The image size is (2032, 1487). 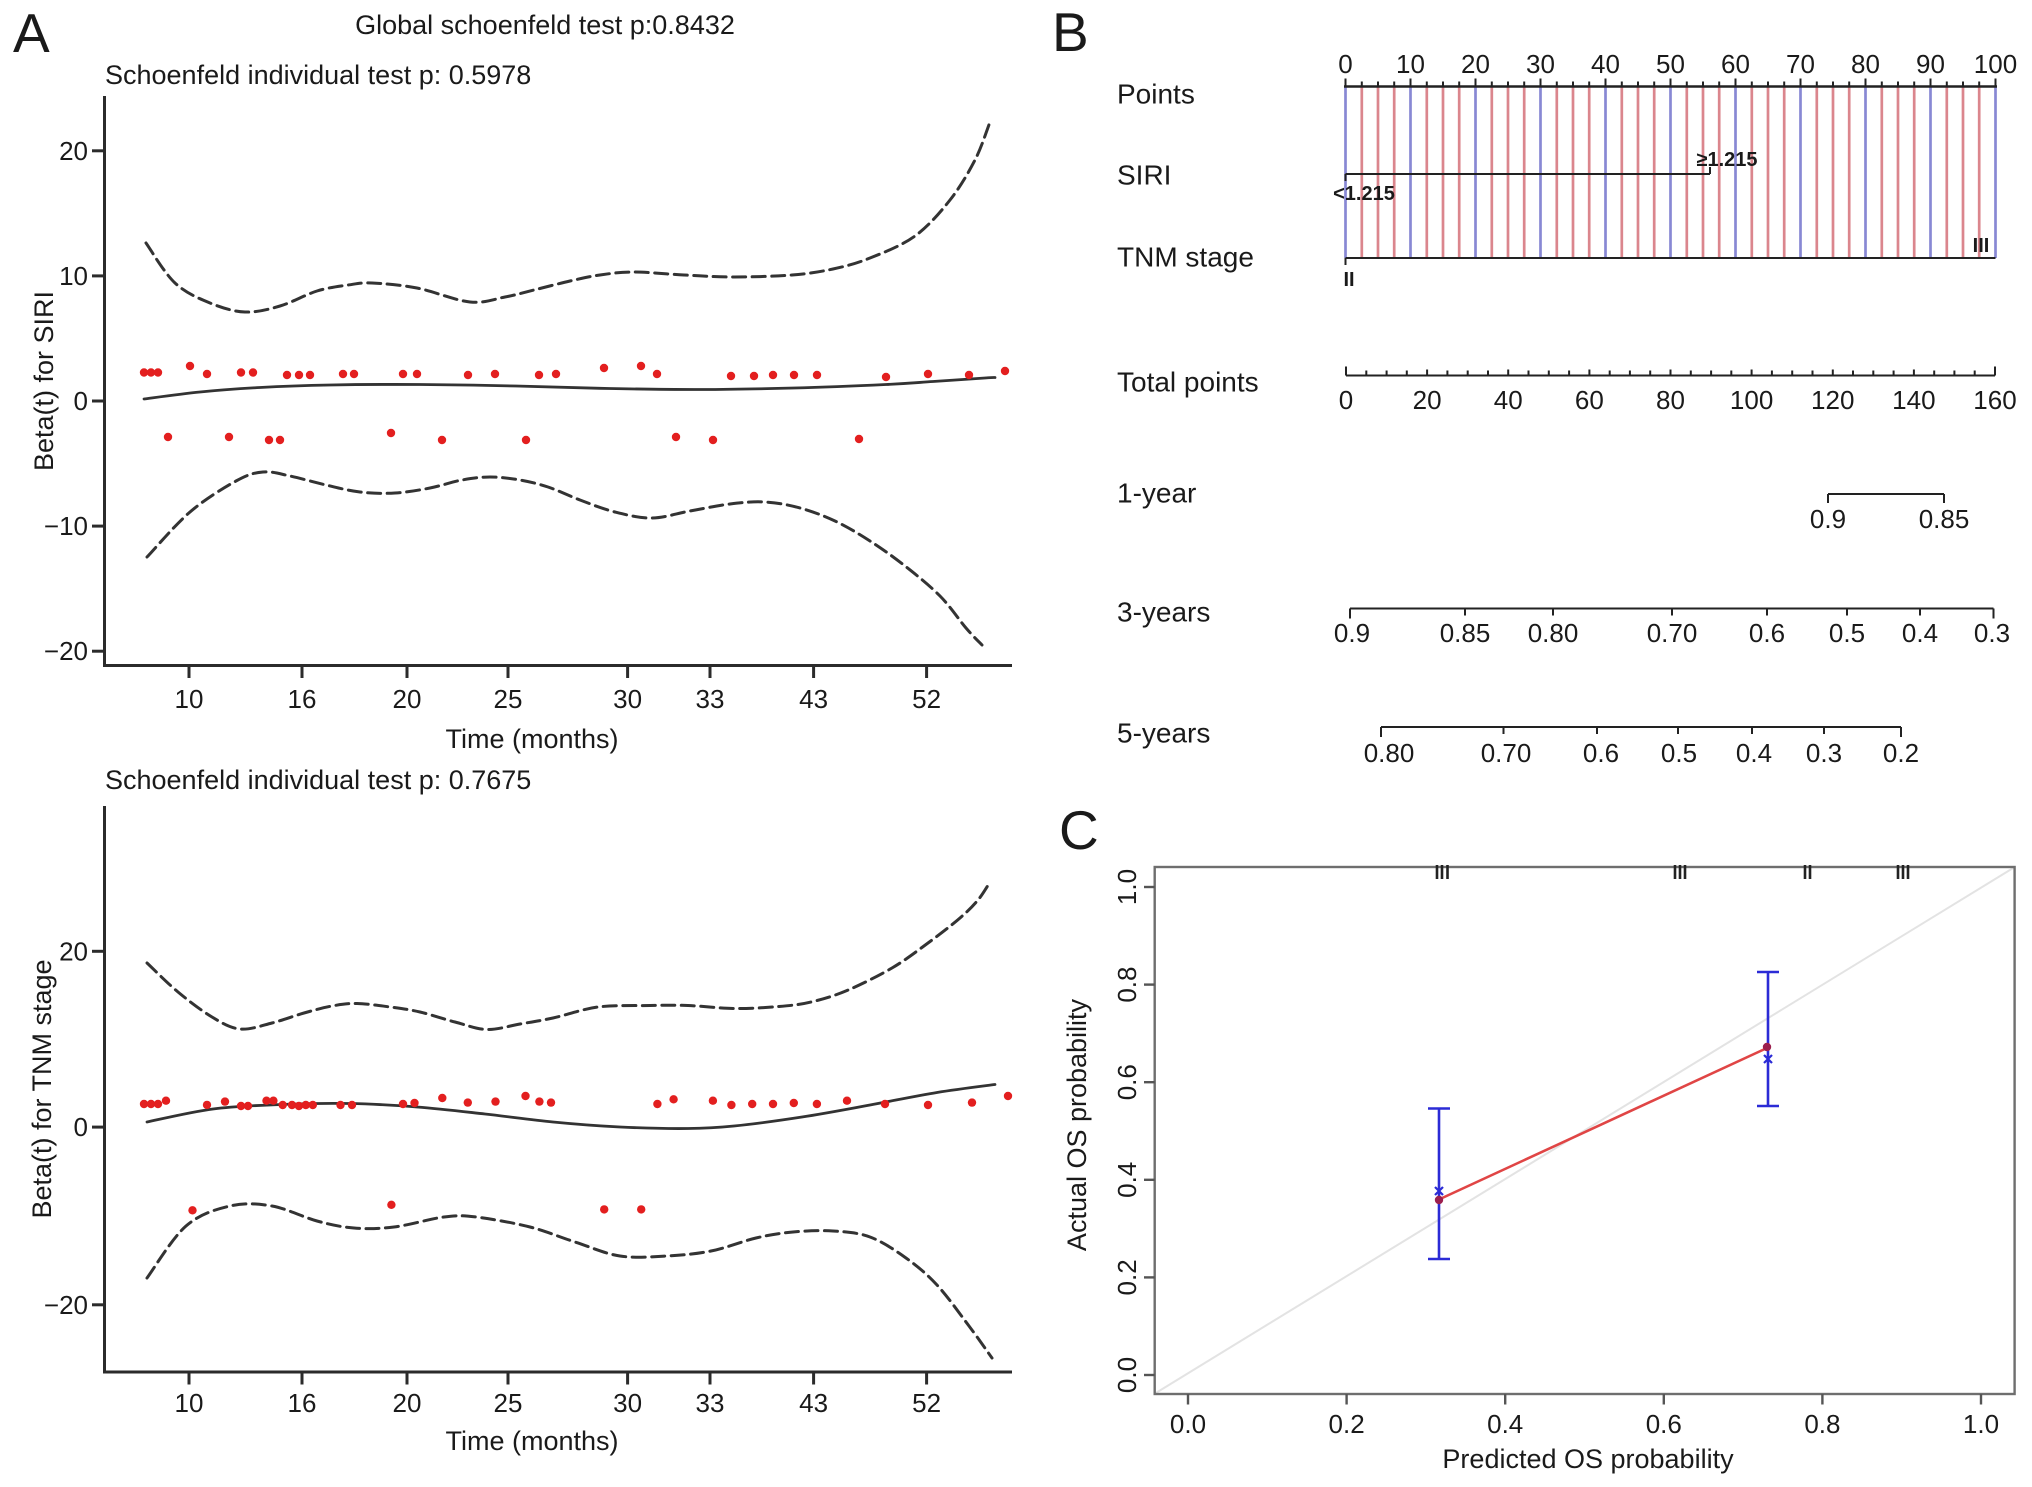 What do you see at coordinates (1163, 612) in the screenshot?
I see `svg-text: 3-years` at bounding box center [1163, 612].